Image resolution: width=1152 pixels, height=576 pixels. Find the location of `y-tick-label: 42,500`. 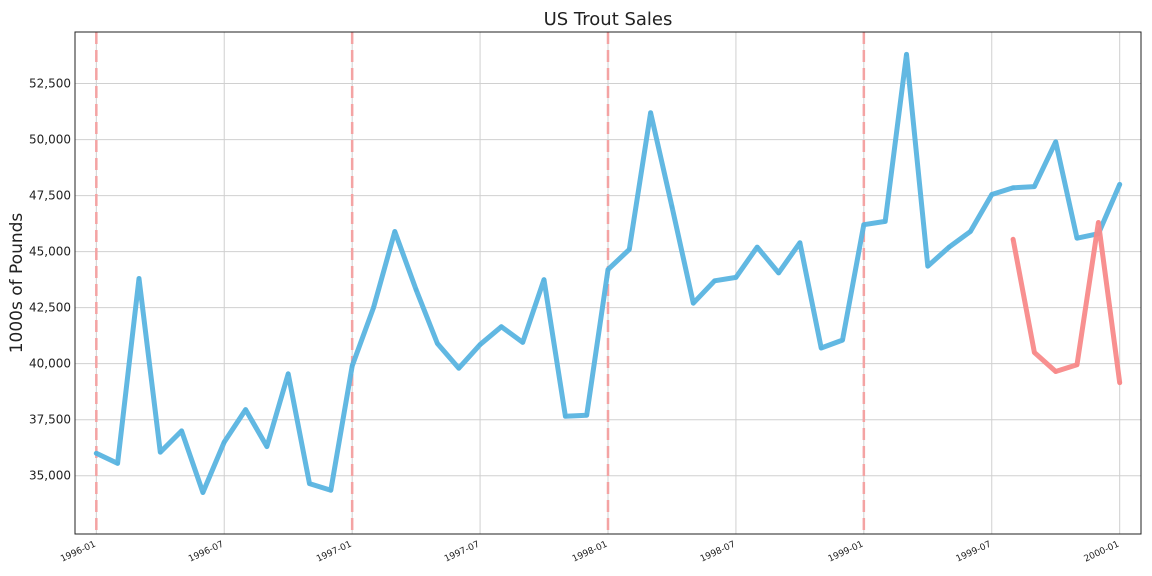

y-tick-label: 42,500 is located at coordinates (50, 308).